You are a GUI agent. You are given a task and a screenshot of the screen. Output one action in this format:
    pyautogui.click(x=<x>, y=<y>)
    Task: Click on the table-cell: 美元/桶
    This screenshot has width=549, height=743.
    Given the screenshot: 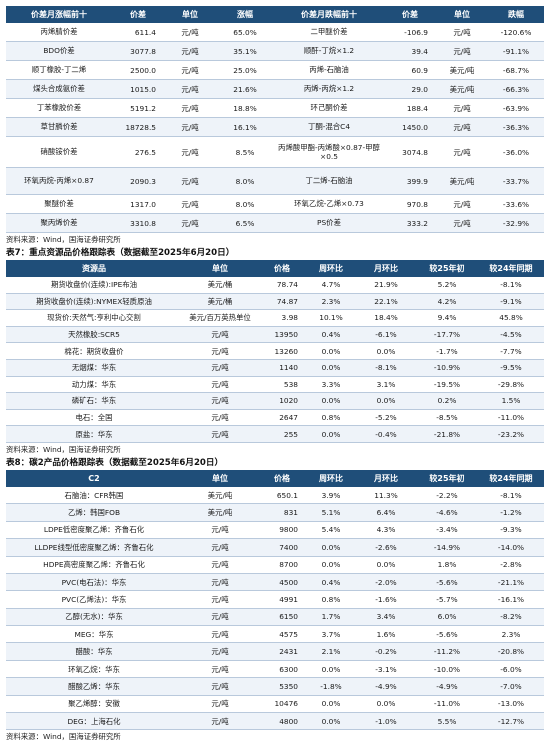 What is the action you would take?
    pyautogui.click(x=220, y=302)
    